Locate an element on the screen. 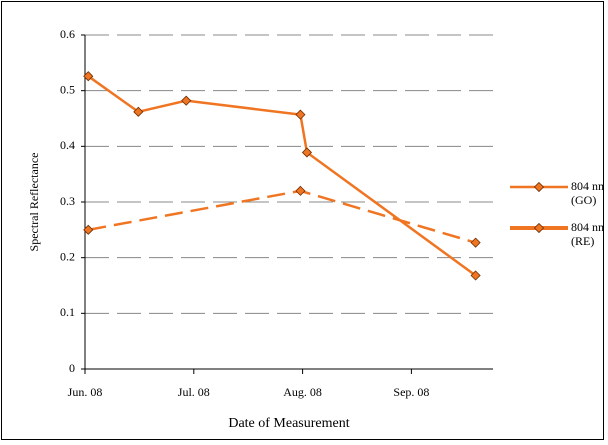 Image resolution: width=608 pixels, height=445 pixels. y-tick-label: 0 is located at coordinates (72, 368).